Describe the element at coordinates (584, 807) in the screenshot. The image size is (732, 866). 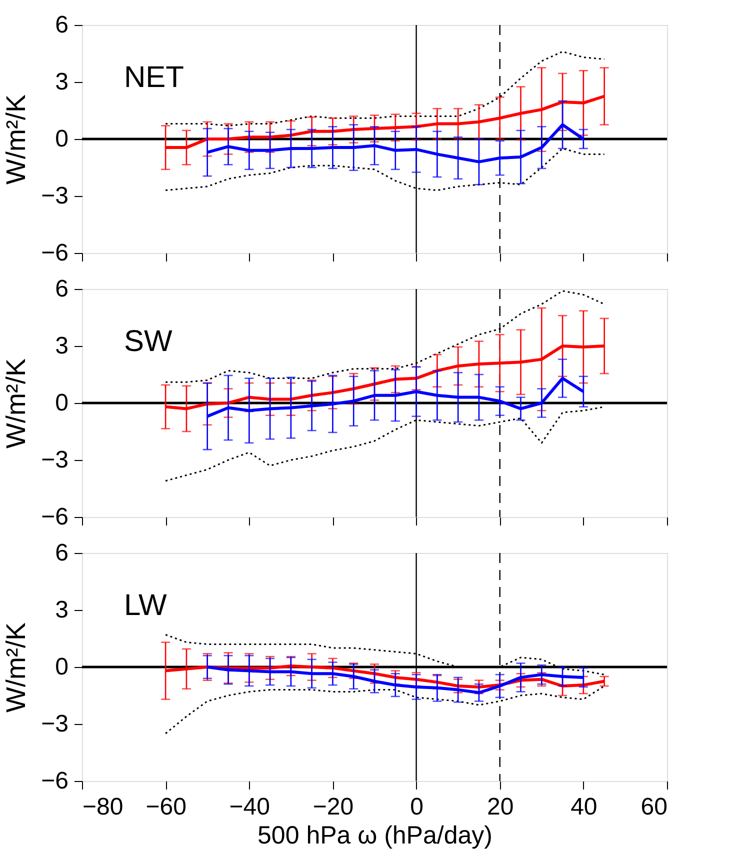
I see `x-tick-label: 40` at that location.